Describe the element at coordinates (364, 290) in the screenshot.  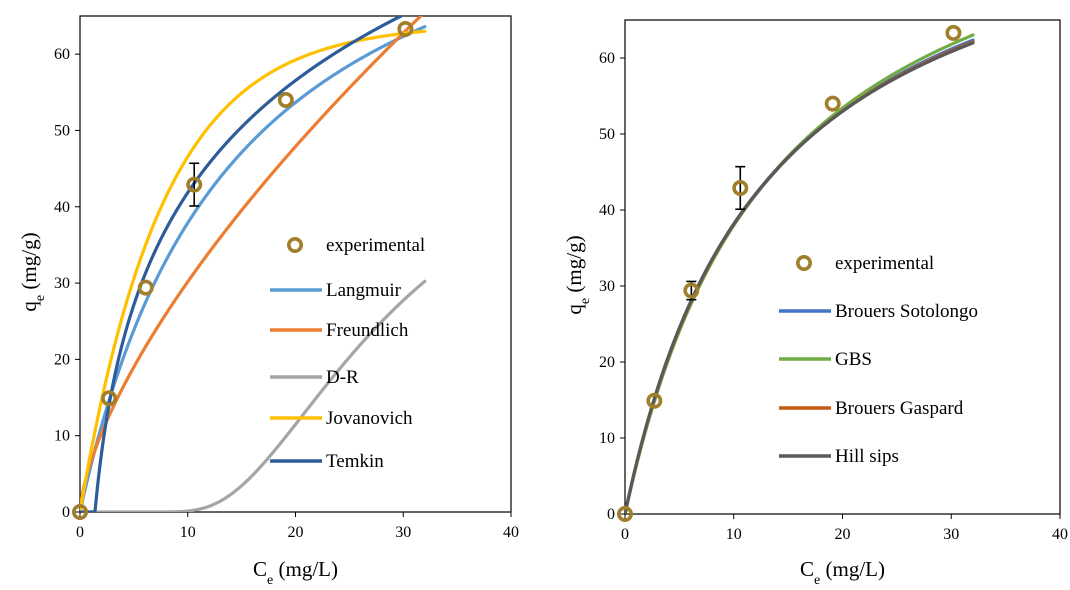
I see `legend-label: Langmuir` at that location.